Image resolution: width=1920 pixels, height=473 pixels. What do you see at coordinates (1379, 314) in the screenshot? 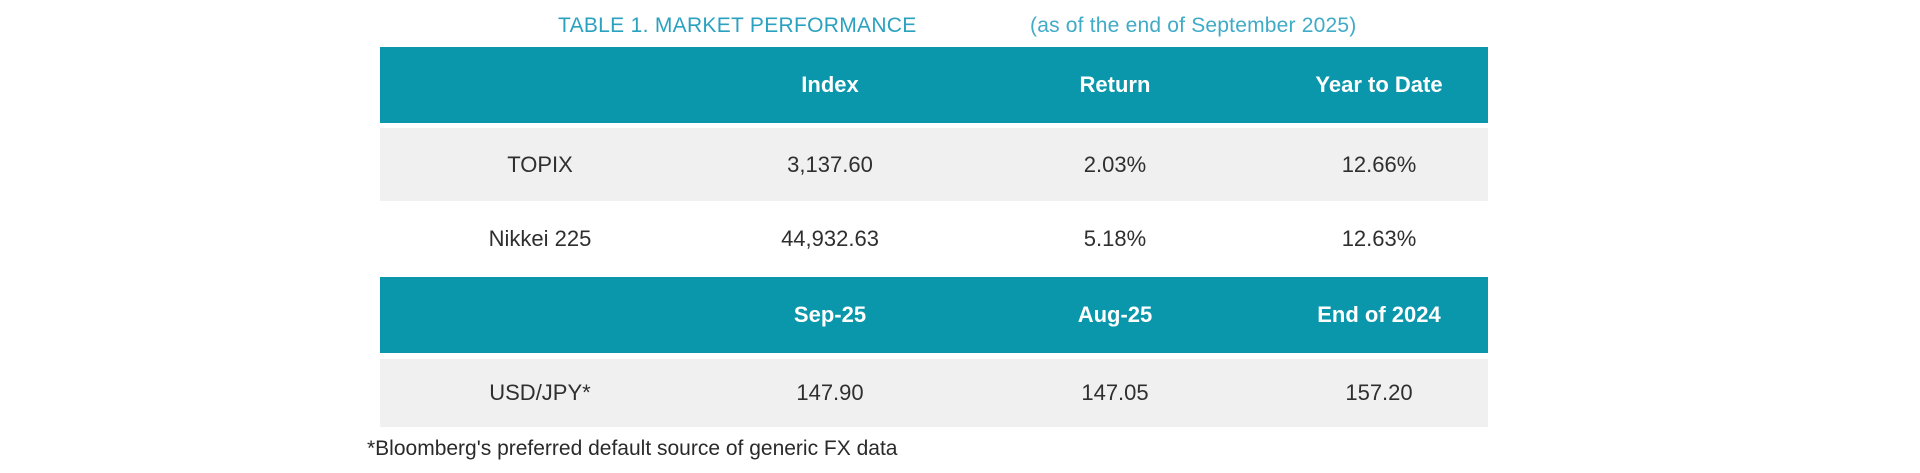
I see `header-cell-end-of-2024: End of 2024` at bounding box center [1379, 314].